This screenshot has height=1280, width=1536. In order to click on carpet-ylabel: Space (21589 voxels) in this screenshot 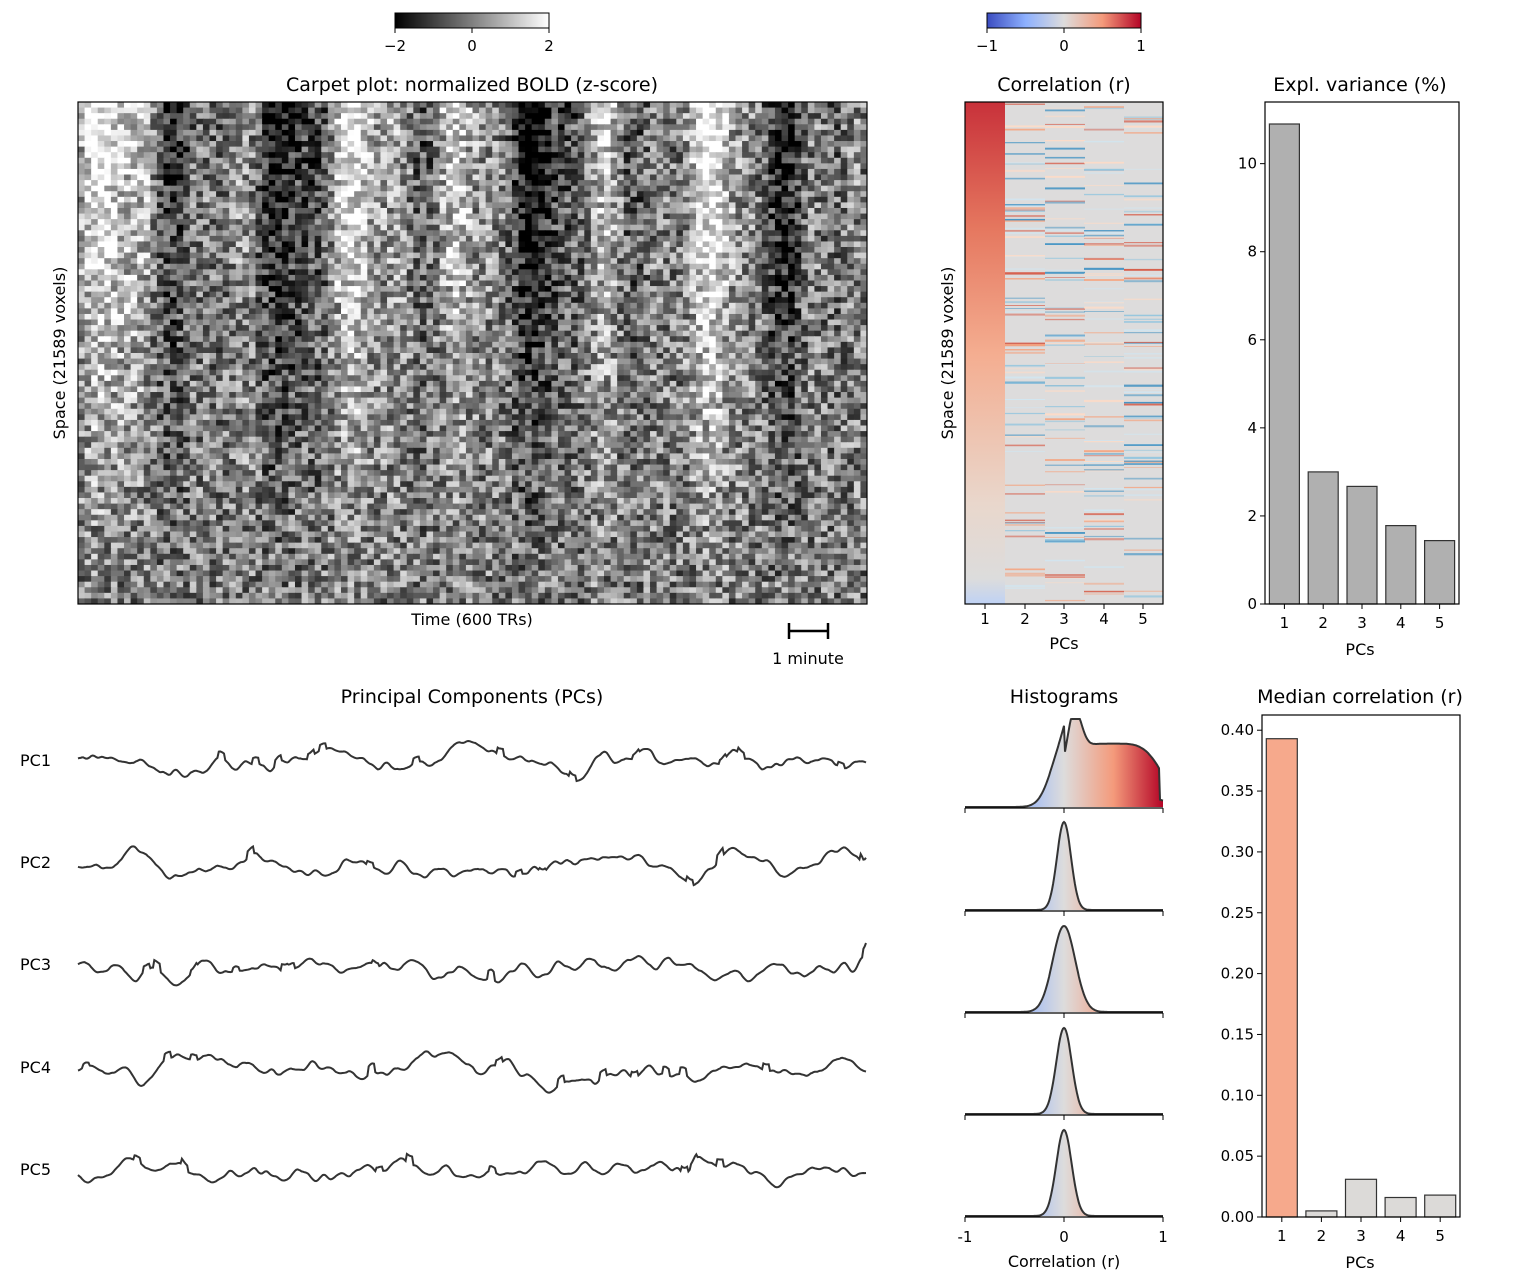, I will do `click(59, 353)`.